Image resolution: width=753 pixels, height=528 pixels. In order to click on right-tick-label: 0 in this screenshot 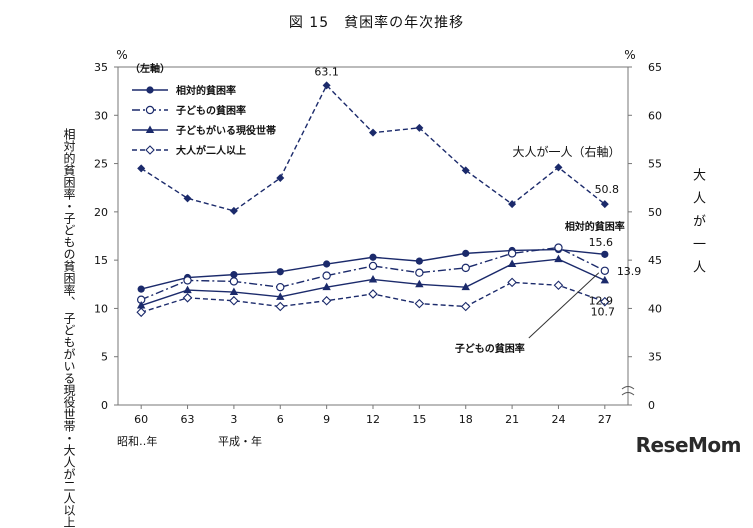, I will do `click(651, 405)`.